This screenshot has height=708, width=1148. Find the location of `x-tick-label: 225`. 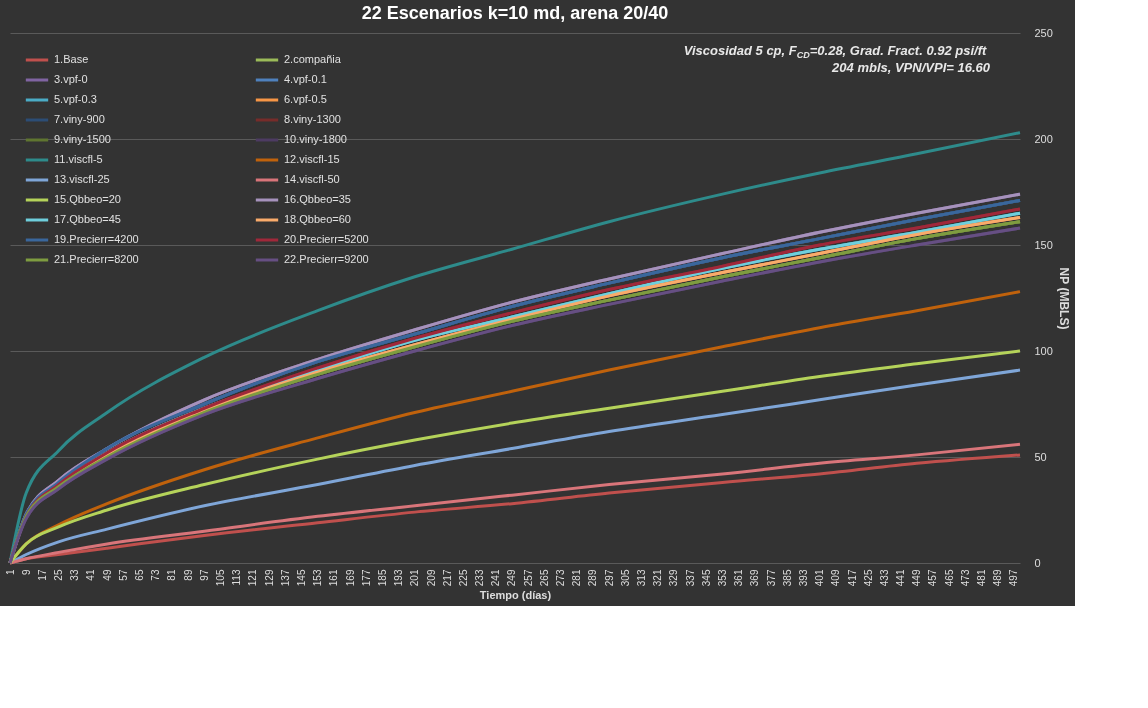

x-tick-label: 225 is located at coordinates (463, 578).